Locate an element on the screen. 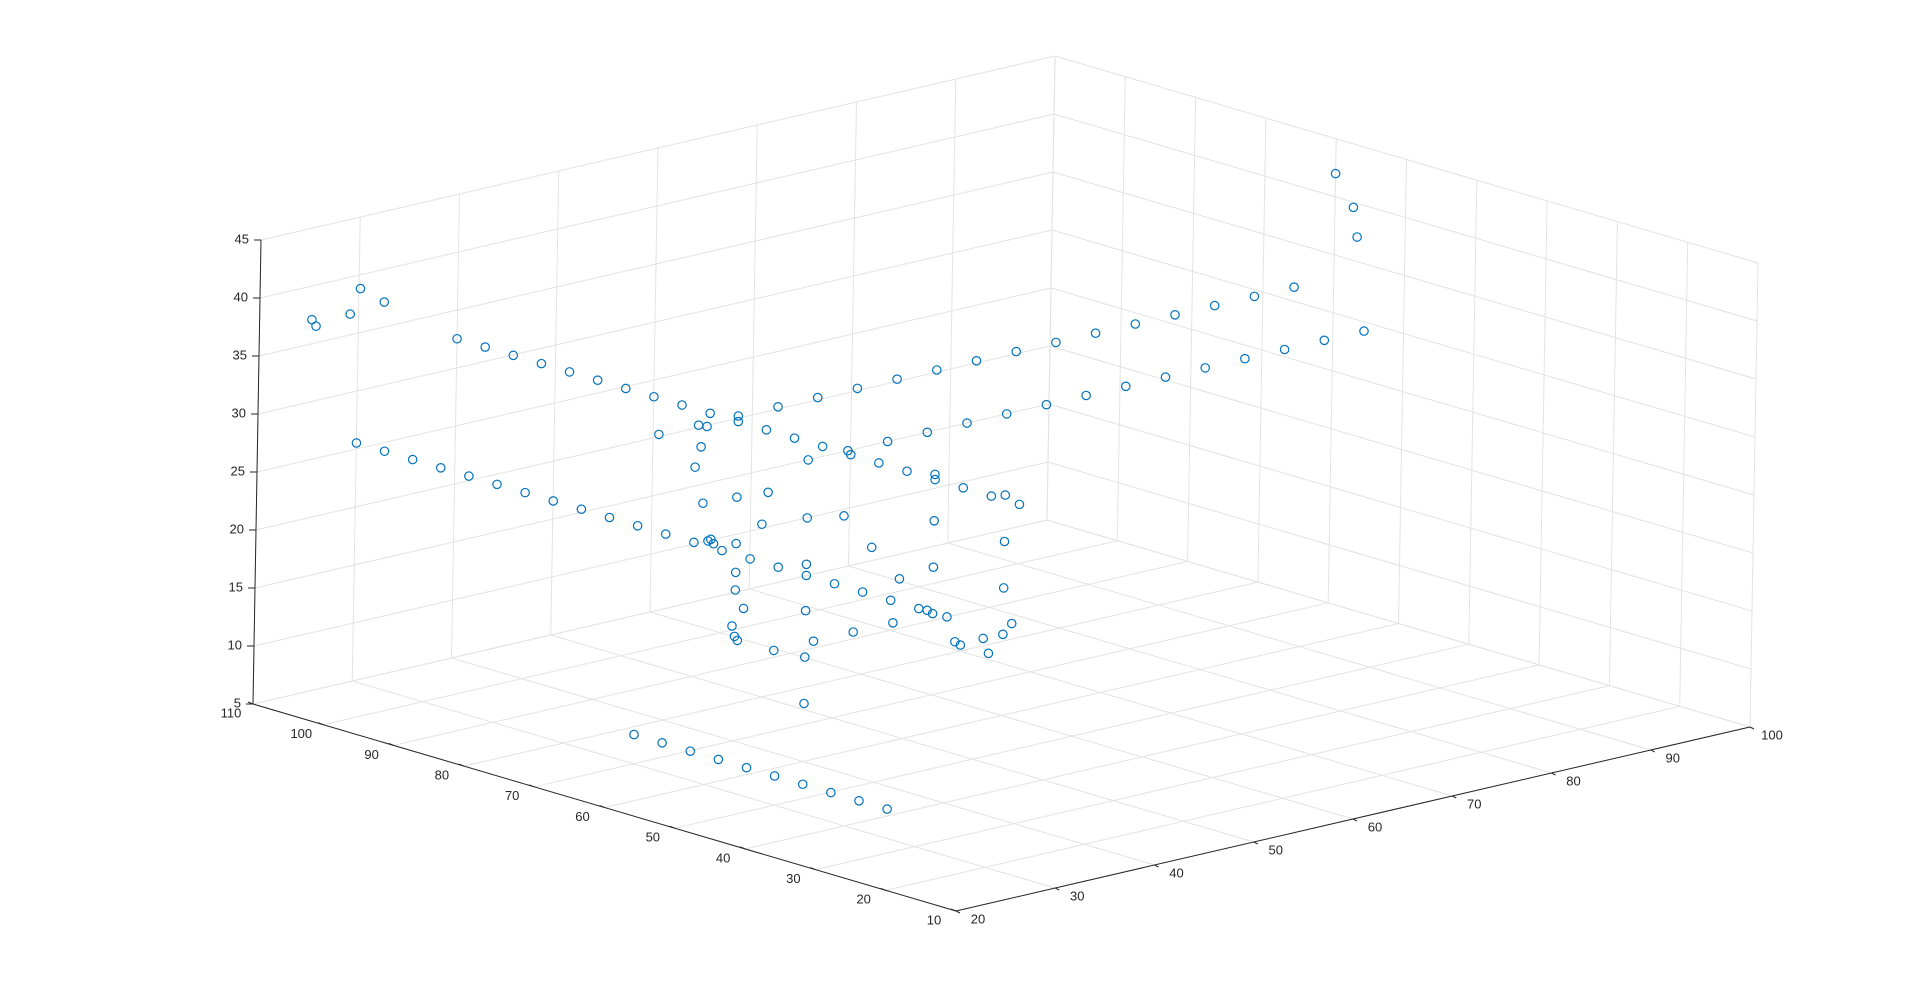  y-tick-label: 60 is located at coordinates (582, 816).